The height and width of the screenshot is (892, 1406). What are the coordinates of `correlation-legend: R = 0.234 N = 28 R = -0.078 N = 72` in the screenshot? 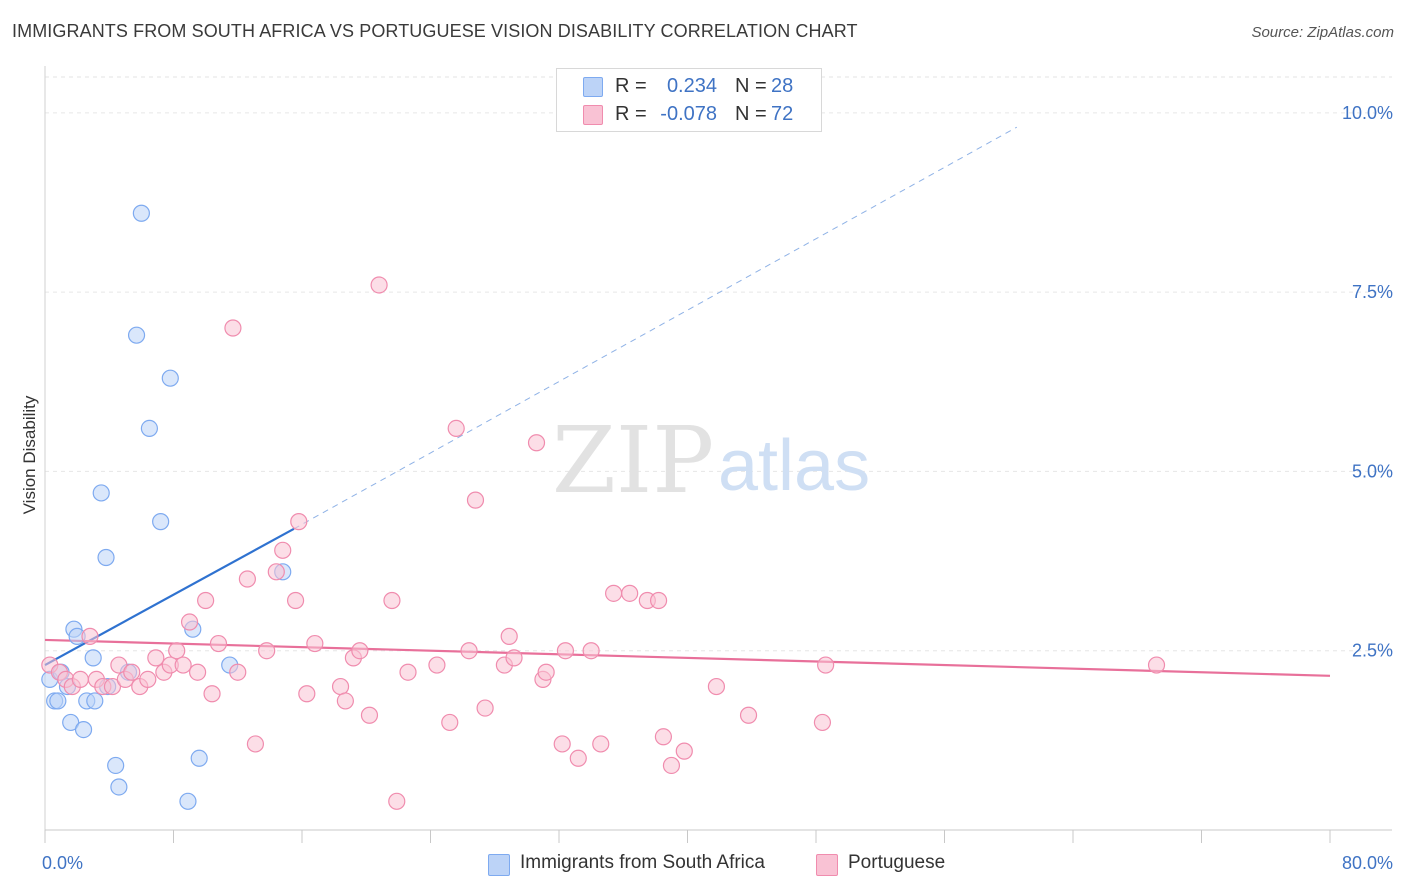 It's located at (689, 100).